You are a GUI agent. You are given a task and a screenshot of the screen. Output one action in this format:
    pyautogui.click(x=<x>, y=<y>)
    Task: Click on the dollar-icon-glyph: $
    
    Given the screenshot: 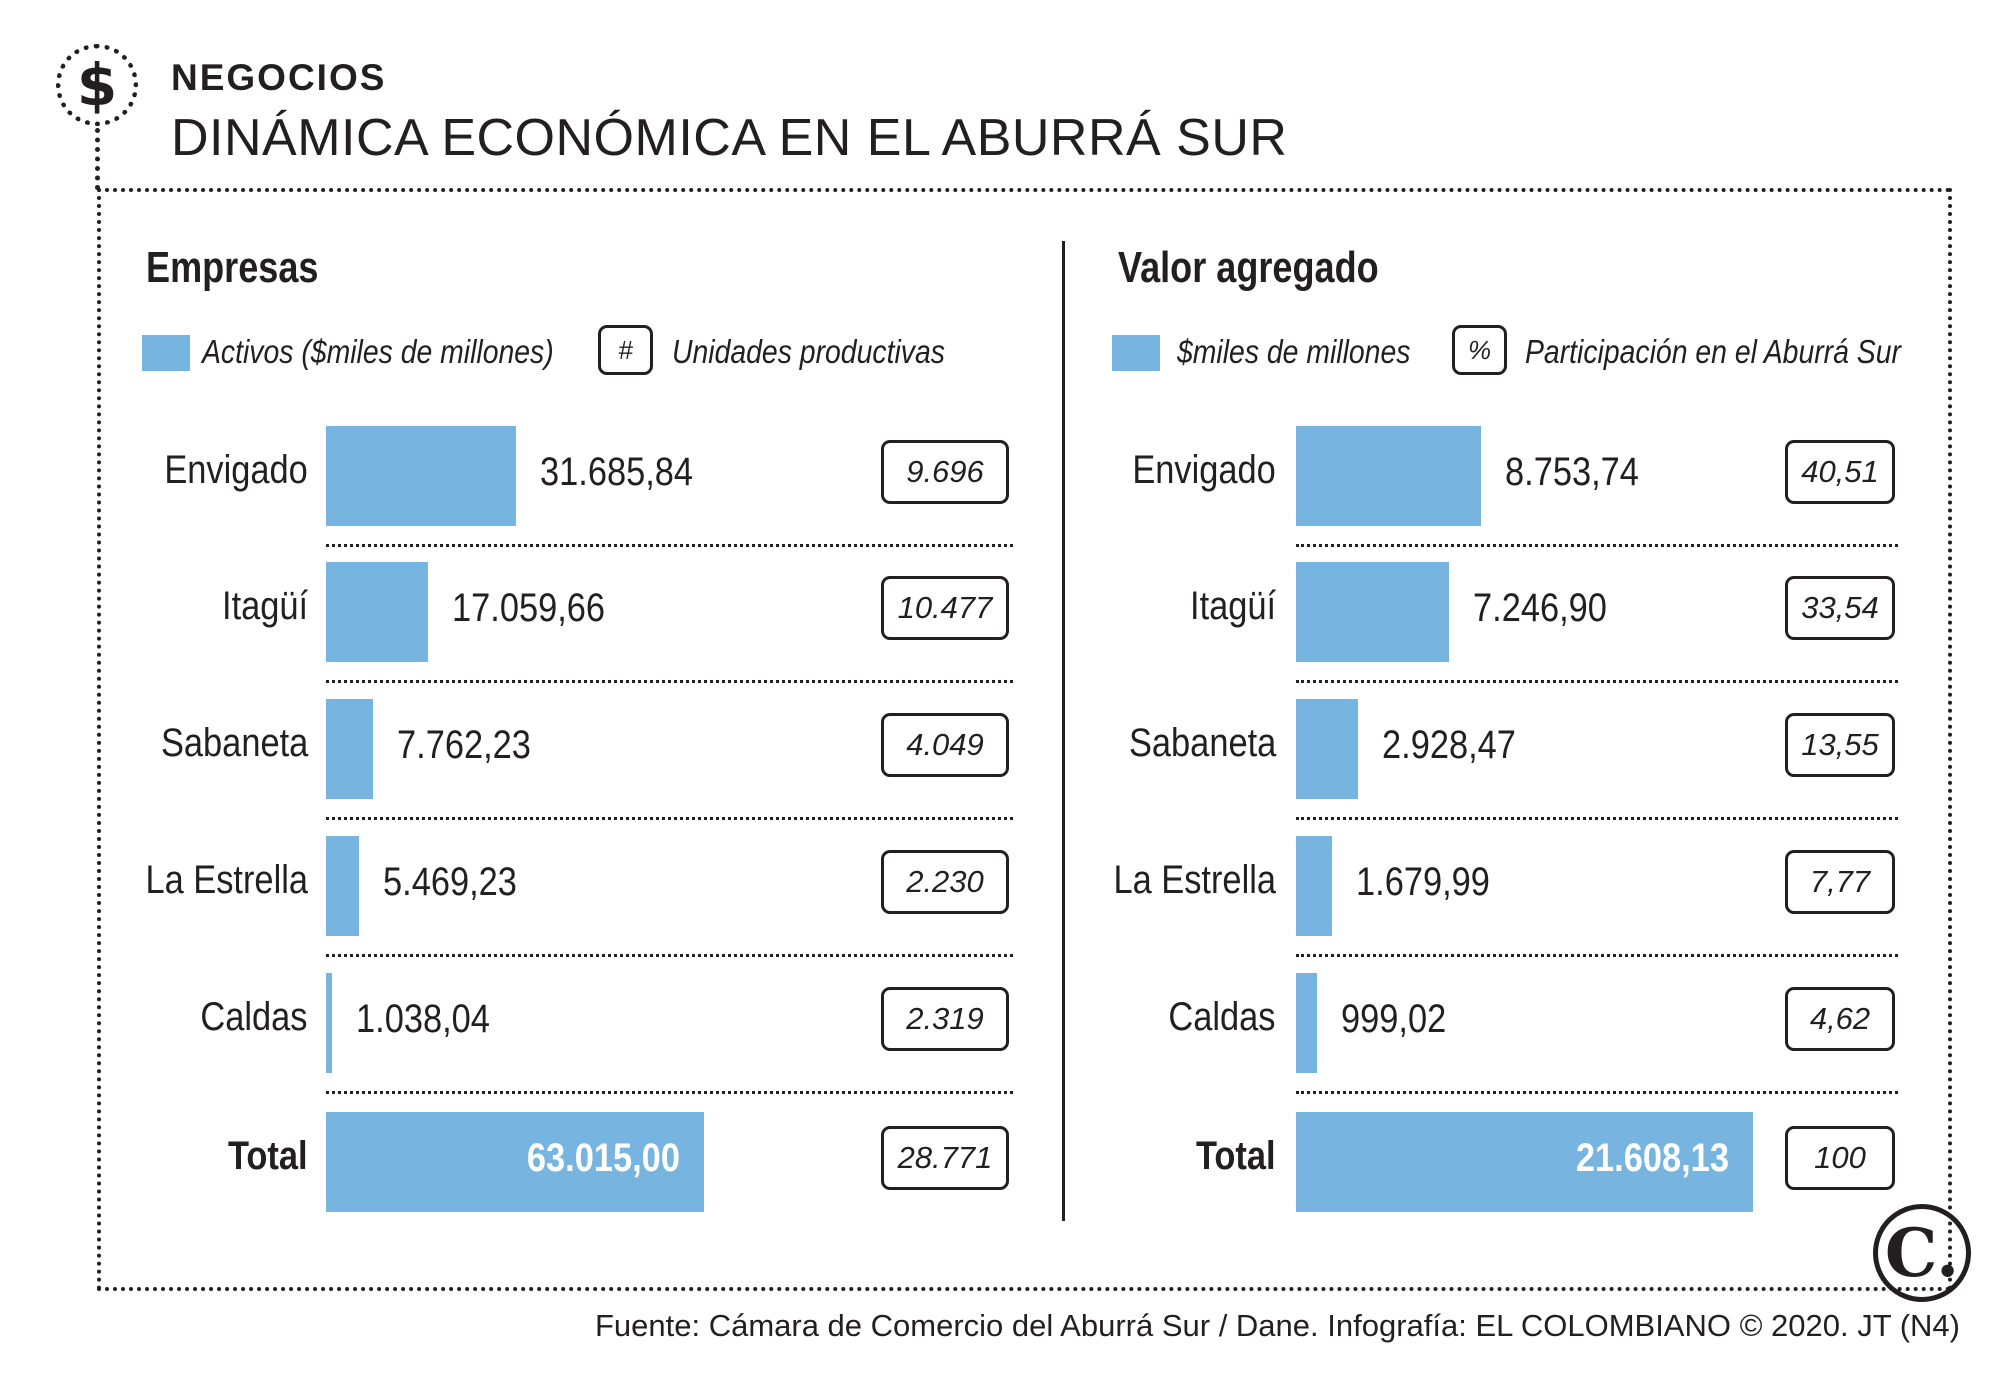 What is the action you would take?
    pyautogui.click(x=97, y=85)
    